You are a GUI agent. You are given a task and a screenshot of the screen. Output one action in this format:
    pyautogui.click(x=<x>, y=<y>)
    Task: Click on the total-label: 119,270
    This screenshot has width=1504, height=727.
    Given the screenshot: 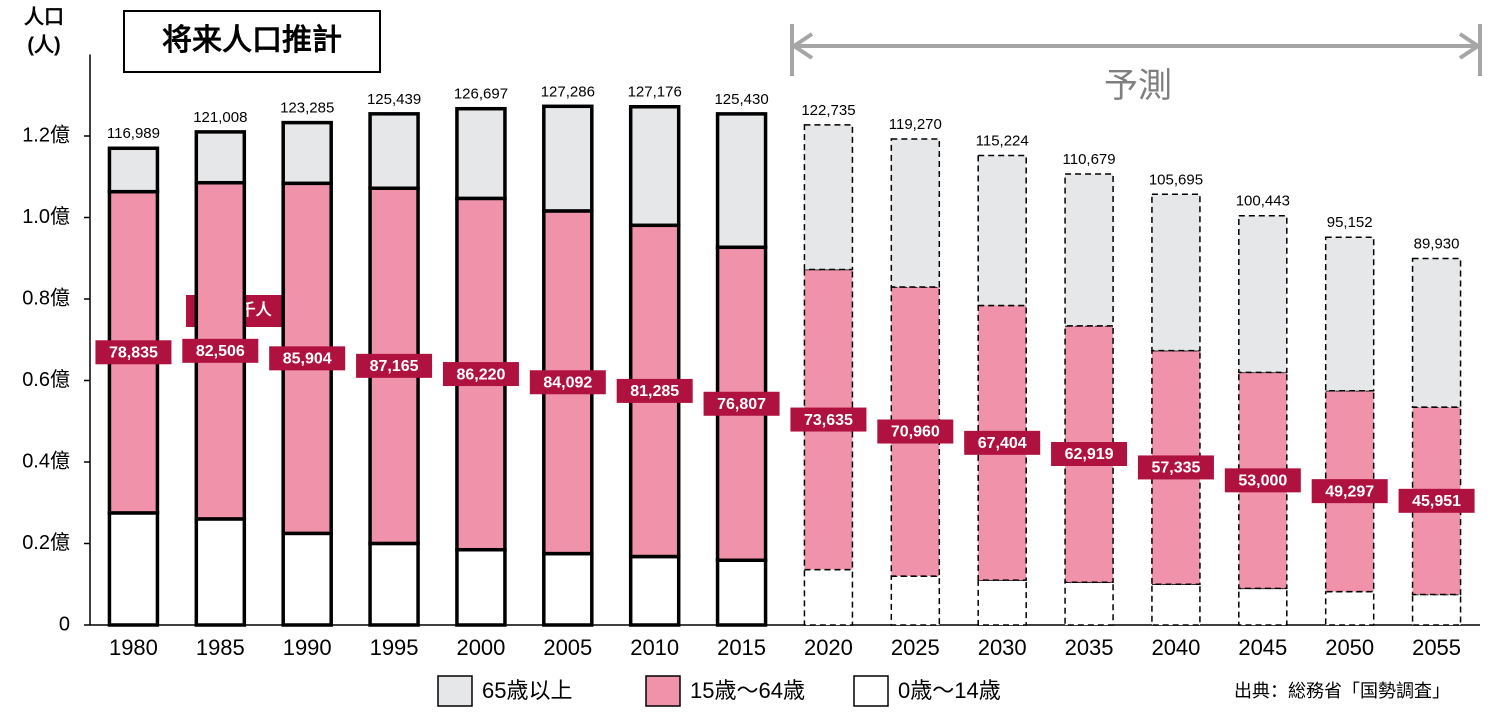 What is the action you would take?
    pyautogui.click(x=915, y=124)
    